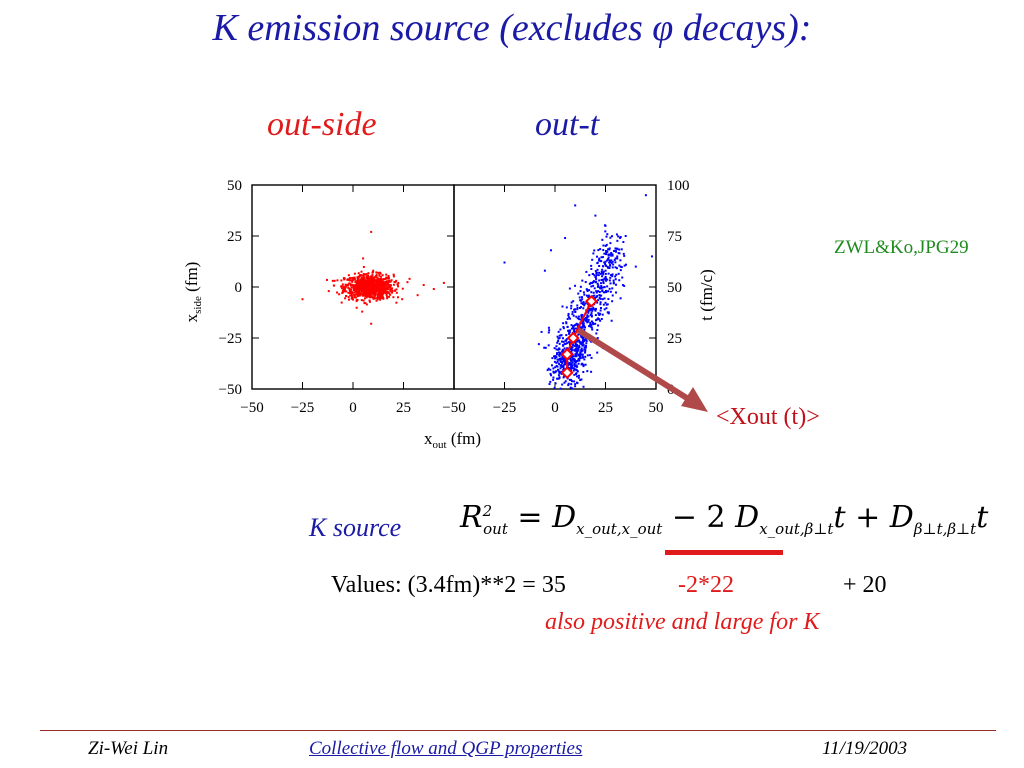 This screenshot has width=1024, height=768. I want to click on formula-minus2: − 2, so click(699, 517).